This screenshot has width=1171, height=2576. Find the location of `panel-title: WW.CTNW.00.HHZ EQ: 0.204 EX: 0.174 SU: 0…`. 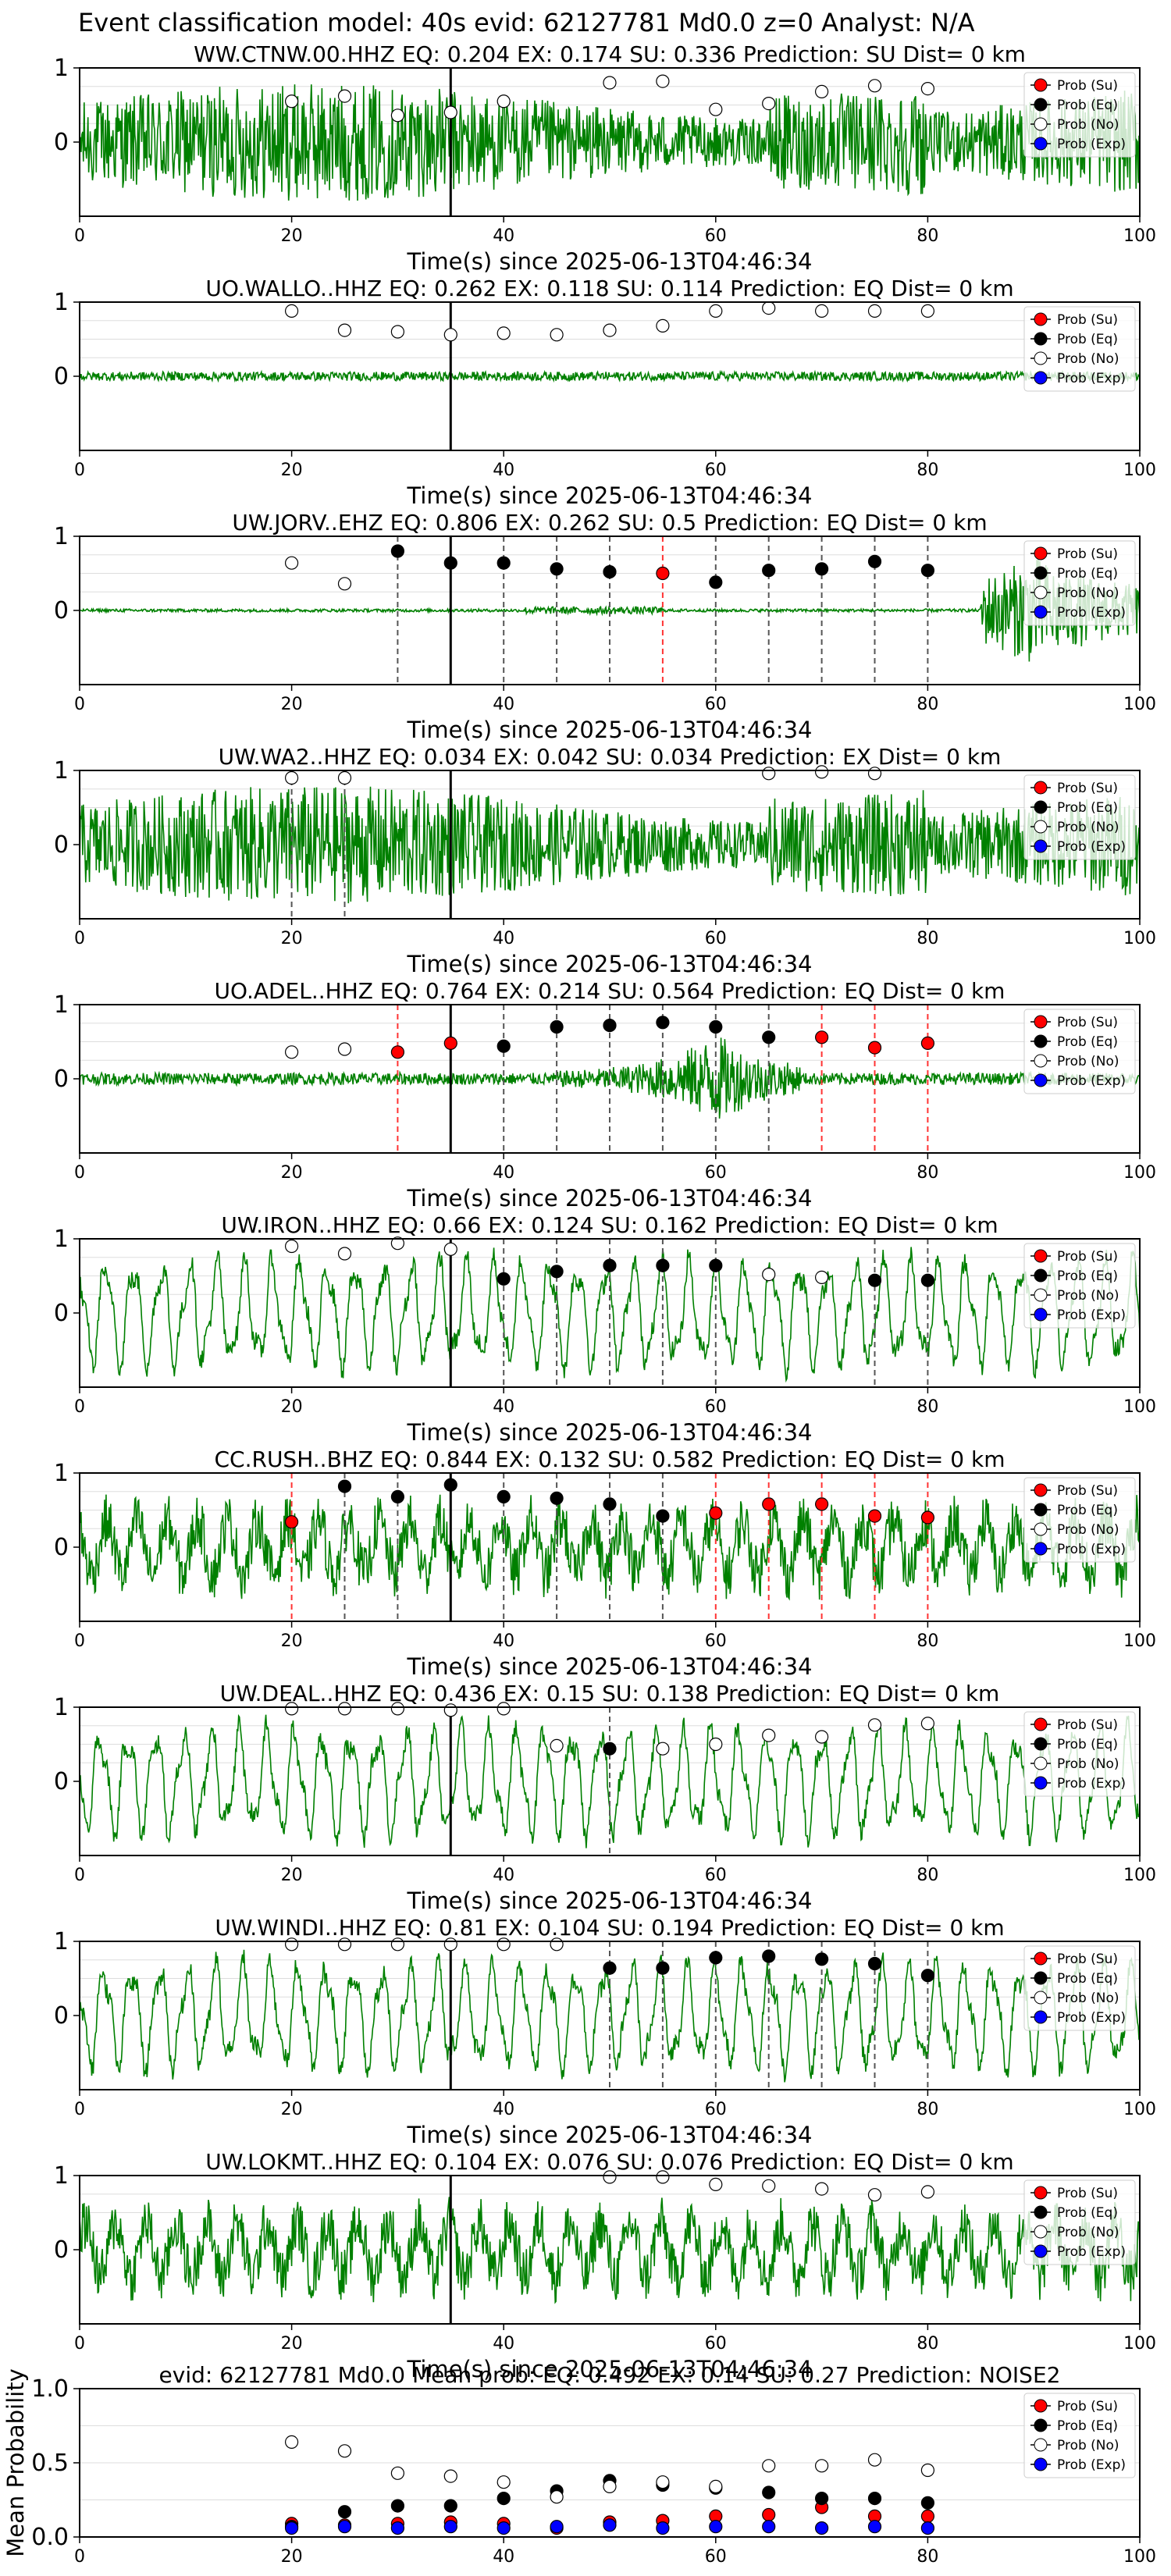

panel-title: WW.CTNW.00.HHZ EQ: 0.204 EX: 0.174 SU: 0… is located at coordinates (610, 54).